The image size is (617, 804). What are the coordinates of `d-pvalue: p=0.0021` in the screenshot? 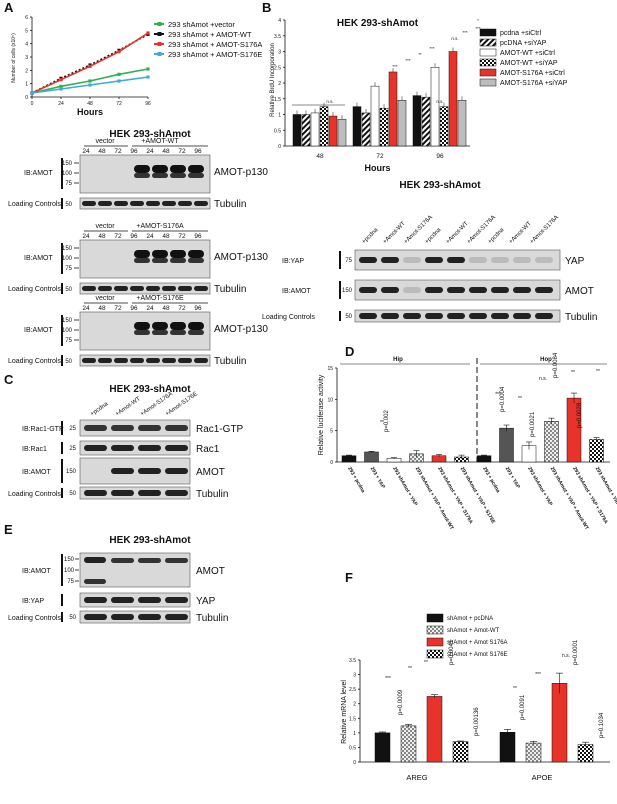 It's located at (533, 424).